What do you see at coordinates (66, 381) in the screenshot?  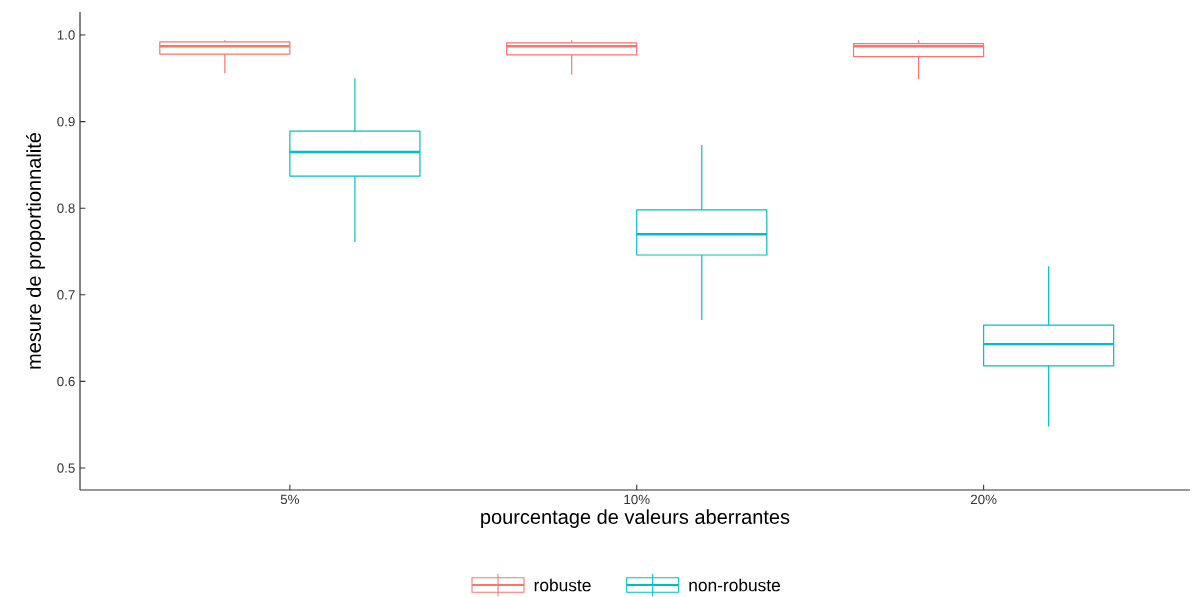 I see `y-tick-label: 0.6` at bounding box center [66, 381].